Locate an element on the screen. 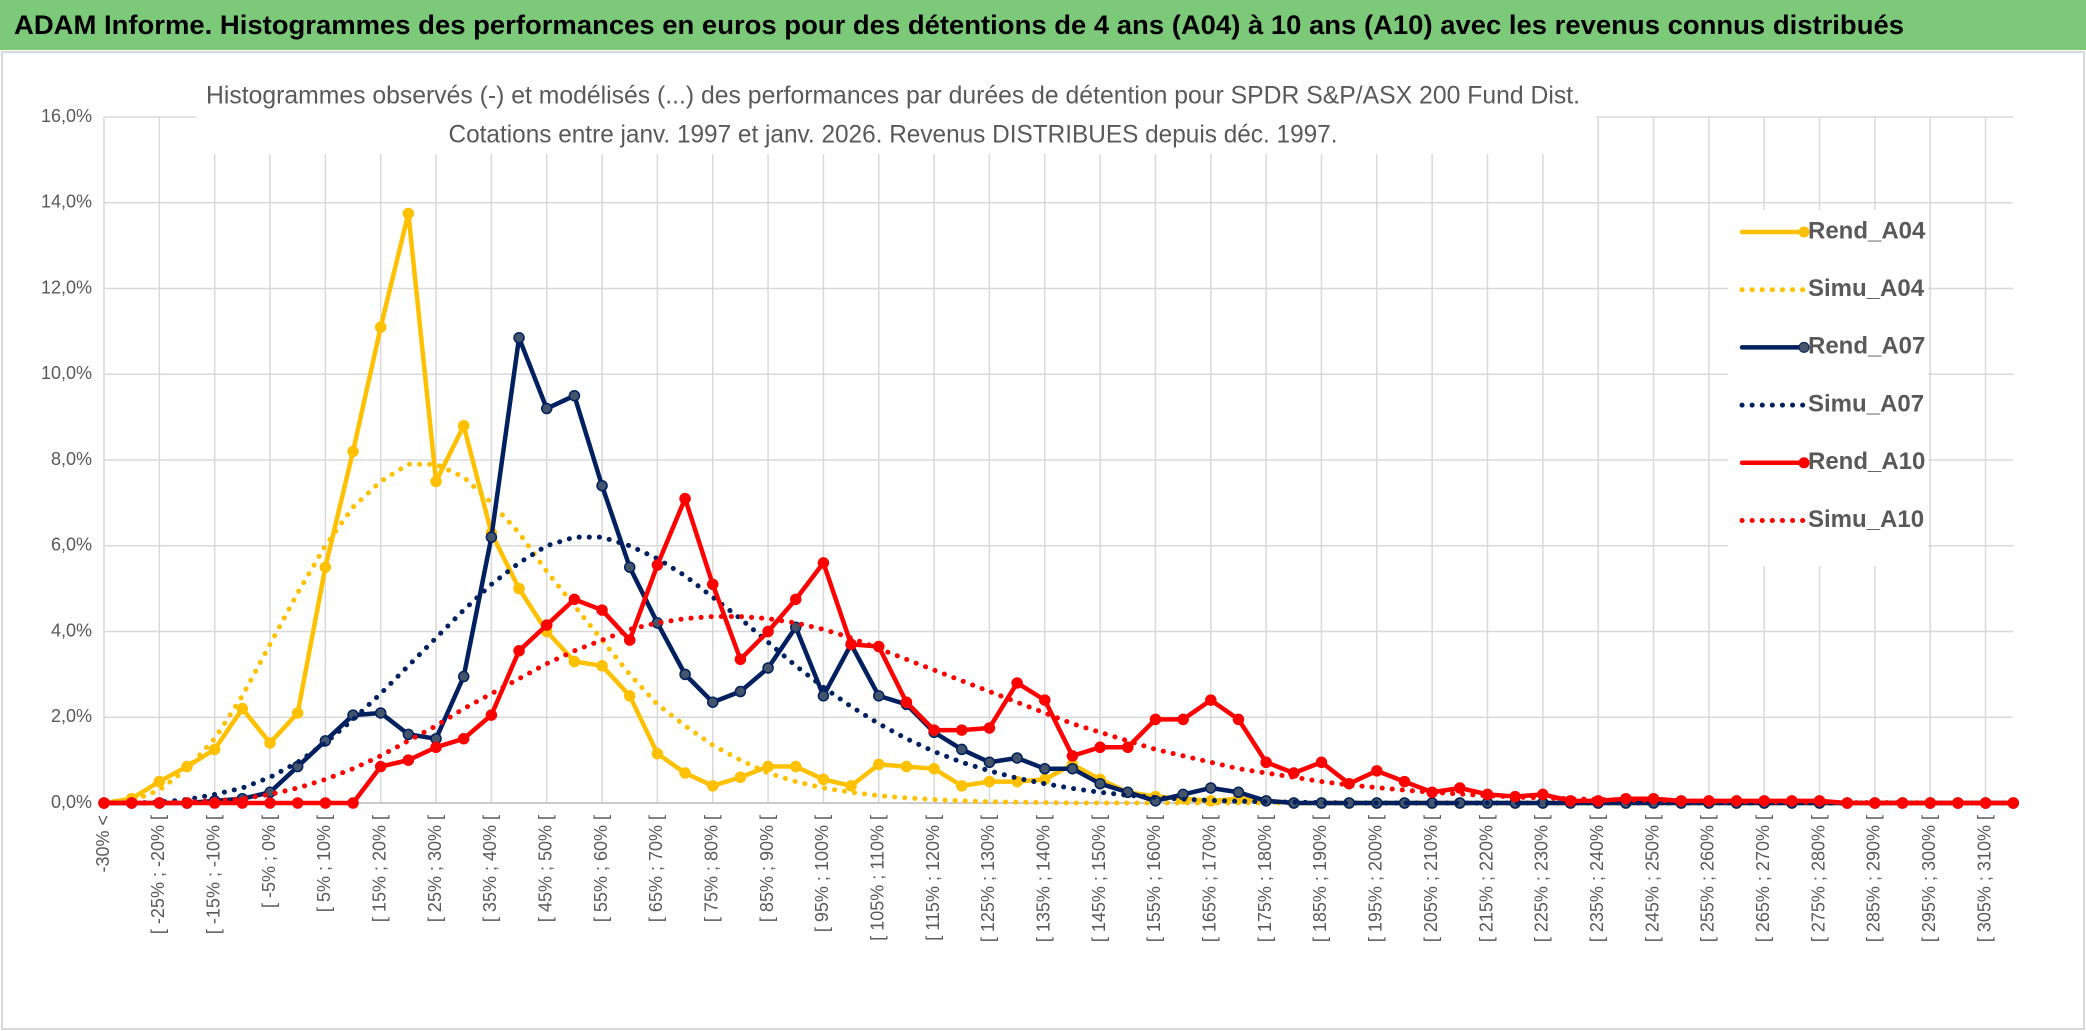 Image resolution: width=2086 pixels, height=1031 pixels. legend-label: Simu_A04 is located at coordinates (1866, 288).